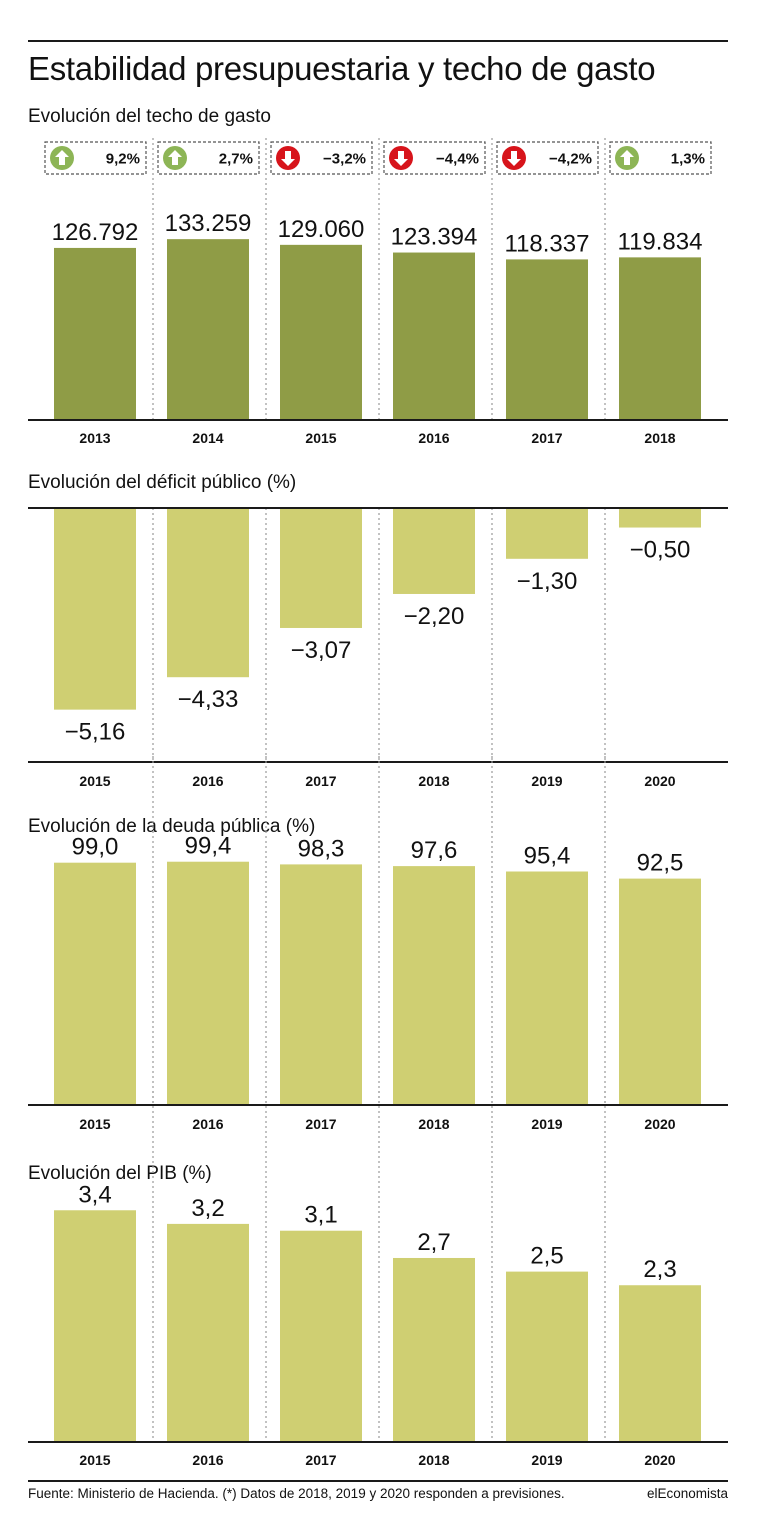  Describe the element at coordinates (94, 438) in the screenshot. I see `year-label: 2013` at that location.